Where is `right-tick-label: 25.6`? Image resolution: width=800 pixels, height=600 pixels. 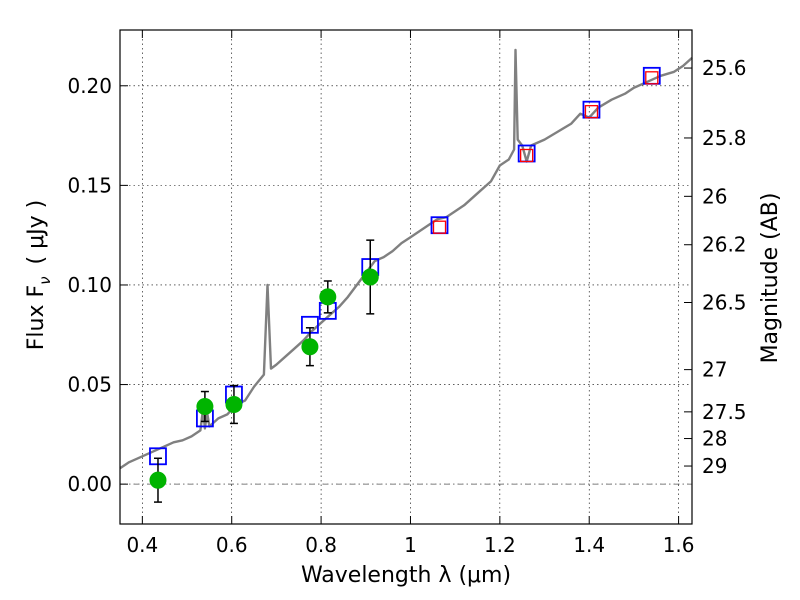
right-tick-label: 25.6 is located at coordinates (724, 68).